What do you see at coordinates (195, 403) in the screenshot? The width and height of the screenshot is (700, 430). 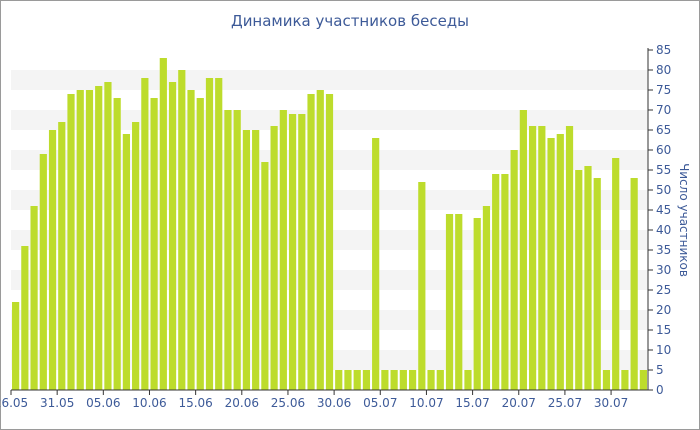 I see `x-tick-label-4: 15.06` at bounding box center [195, 403].